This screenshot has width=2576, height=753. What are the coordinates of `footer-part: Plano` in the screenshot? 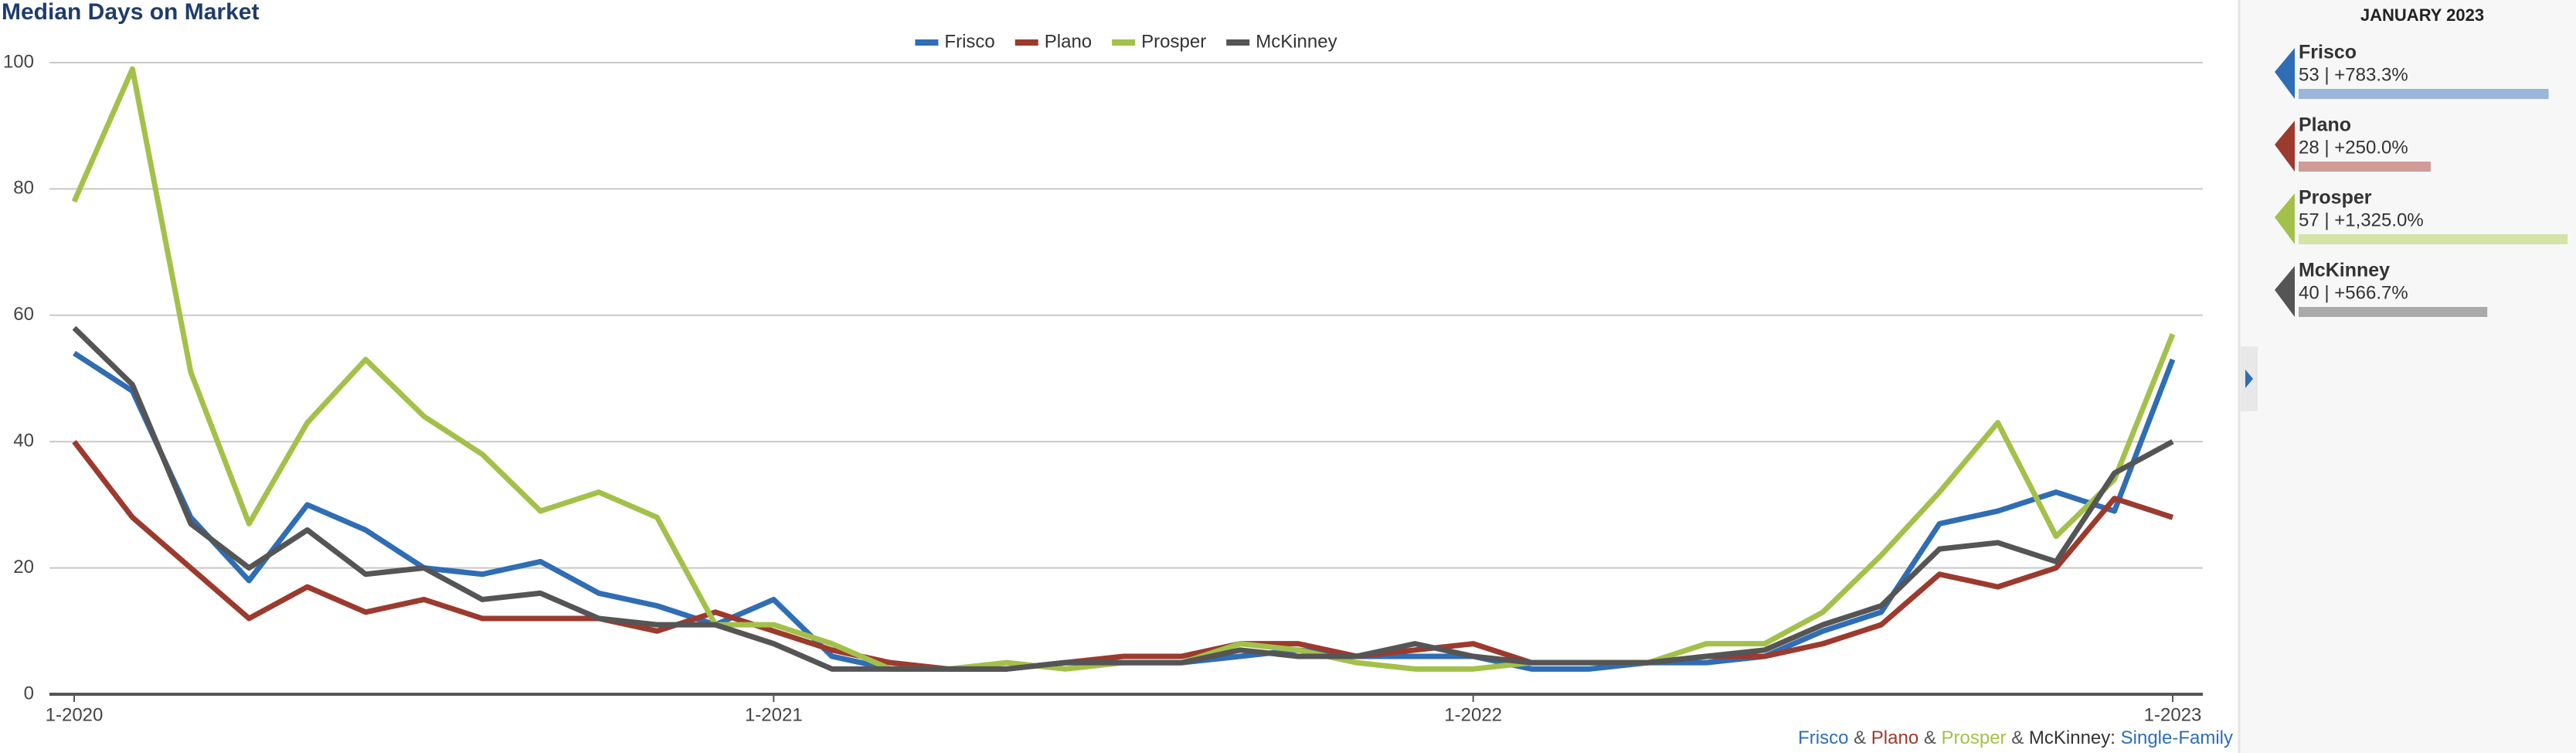 It's located at (1894, 737).